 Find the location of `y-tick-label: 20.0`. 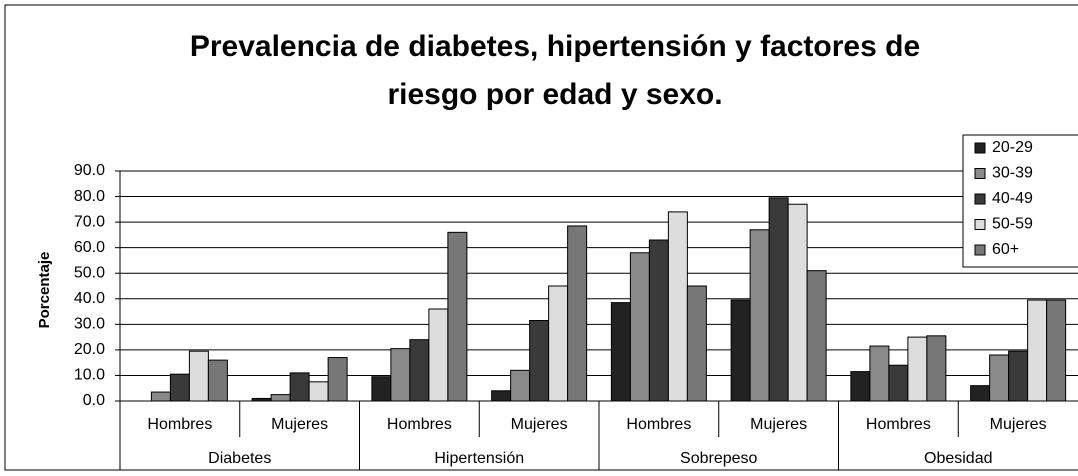

y-tick-label: 20.0 is located at coordinates (89, 349).